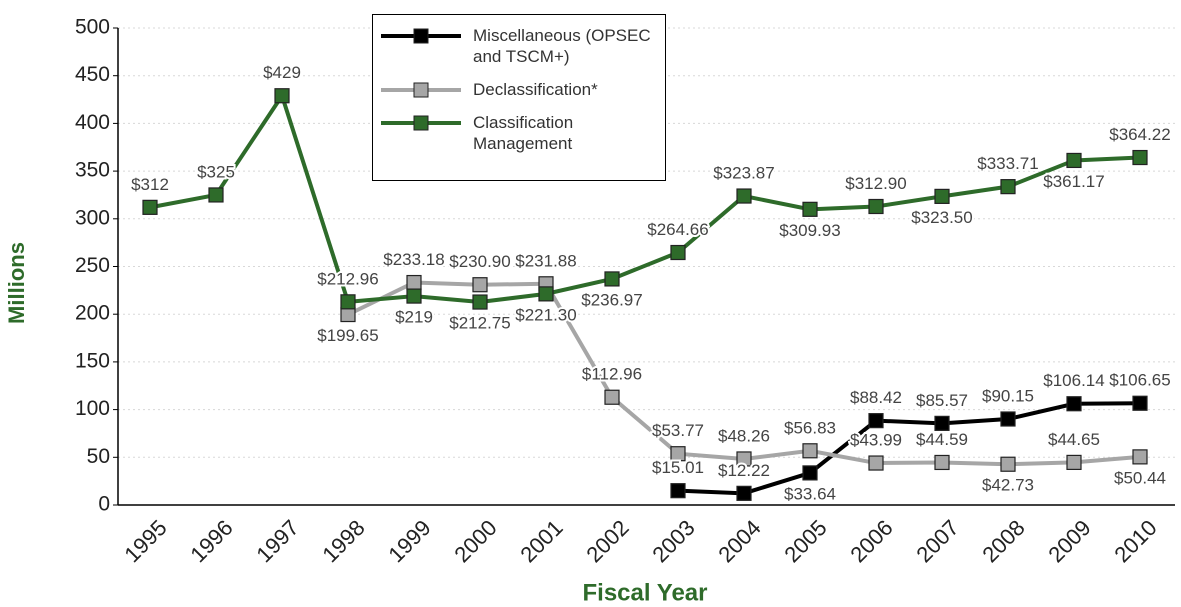 The height and width of the screenshot is (607, 1181). I want to click on data-label: $44.65, so click(1074, 439).